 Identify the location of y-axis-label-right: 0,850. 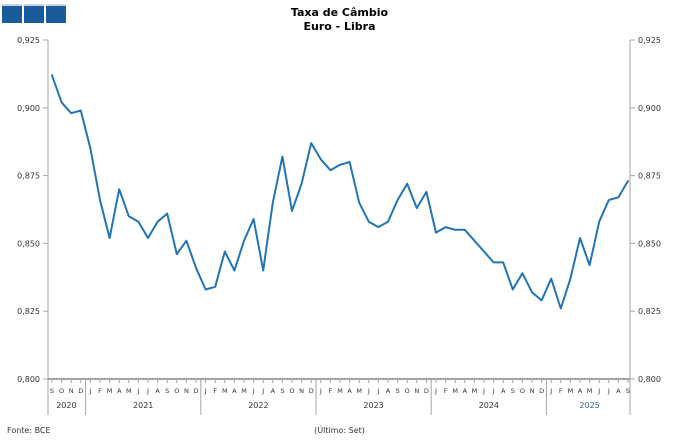
(649, 243).